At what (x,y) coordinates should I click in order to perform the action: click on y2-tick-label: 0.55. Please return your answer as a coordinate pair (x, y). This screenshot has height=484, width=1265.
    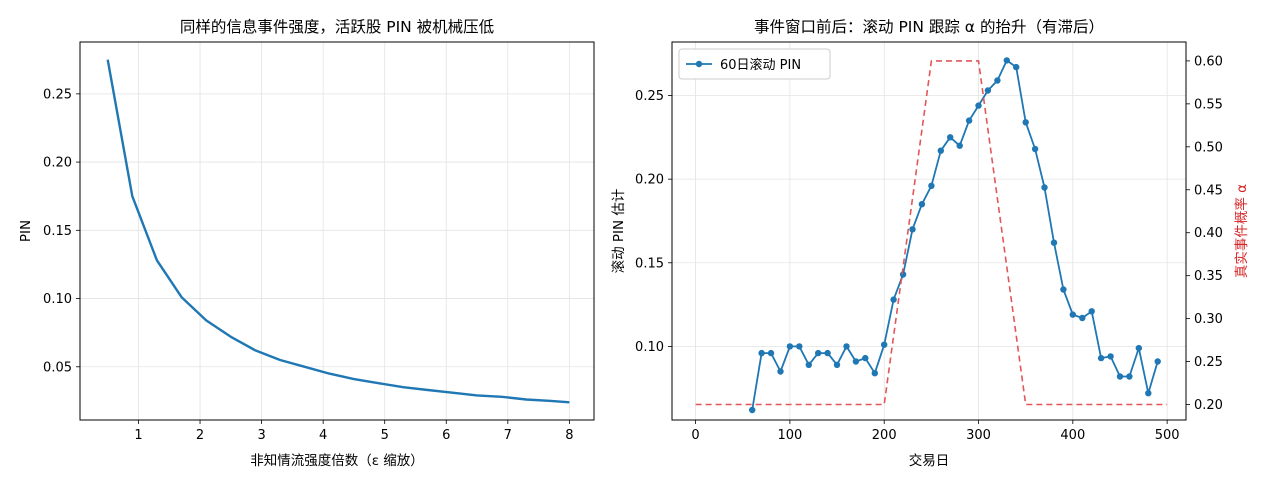
    Looking at the image, I should click on (1208, 104).